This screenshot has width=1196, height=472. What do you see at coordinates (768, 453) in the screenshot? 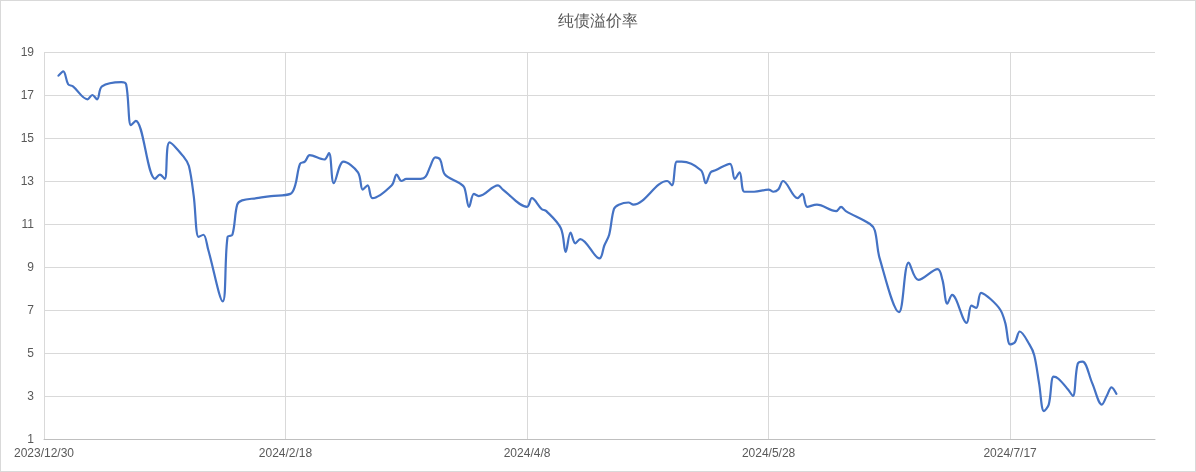
I see `x-tick-label: 2024/5/28` at bounding box center [768, 453].